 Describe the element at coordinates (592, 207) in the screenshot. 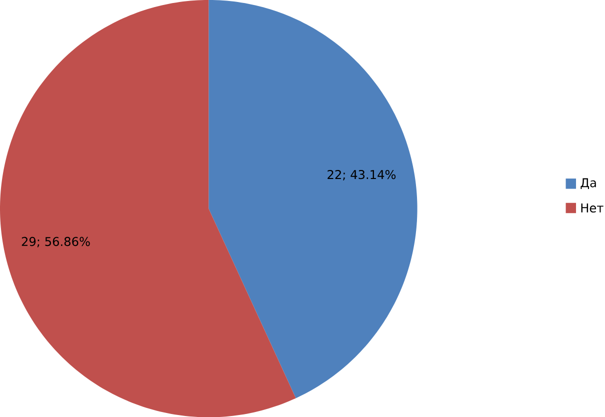

I see `legend-label: Нет` at that location.